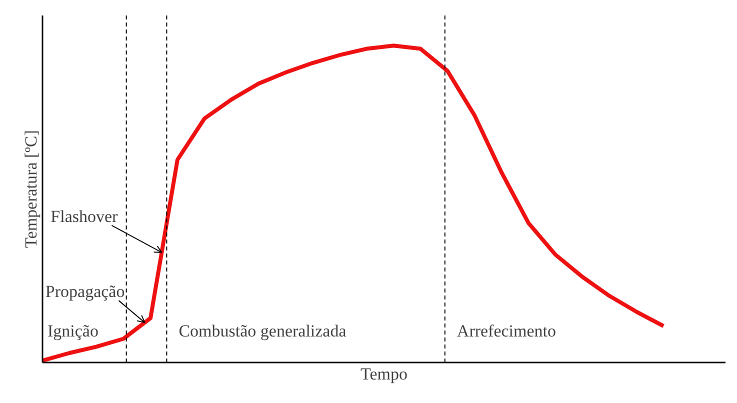  Describe the element at coordinates (73, 331) in the screenshot. I see `annotation: Ignição` at that location.